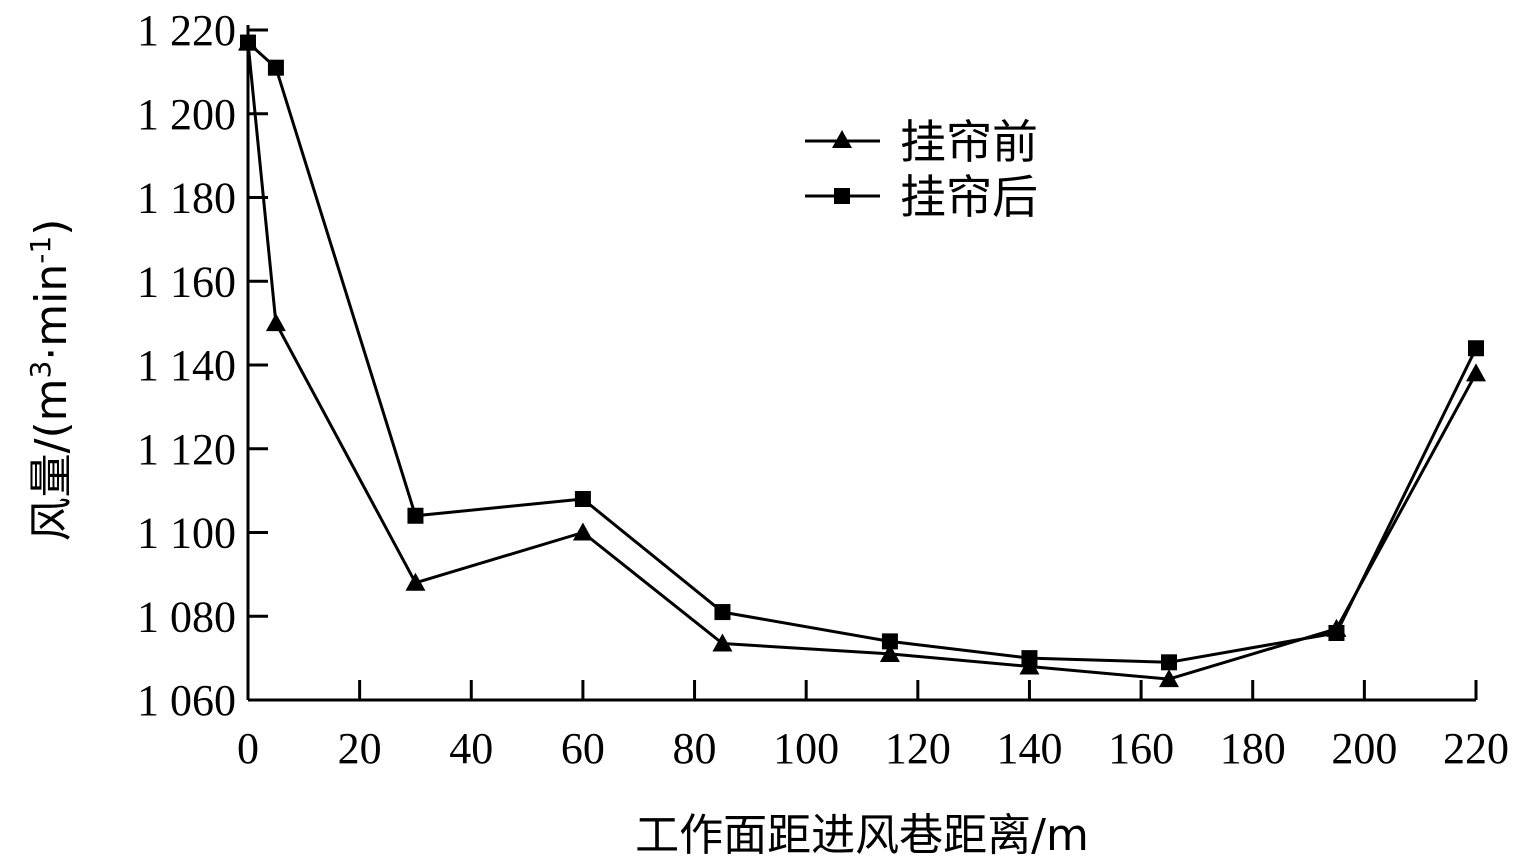 Image resolution: width=1521 pixels, height=867 pixels. I want to click on x-tick-label: 40, so click(471, 748).